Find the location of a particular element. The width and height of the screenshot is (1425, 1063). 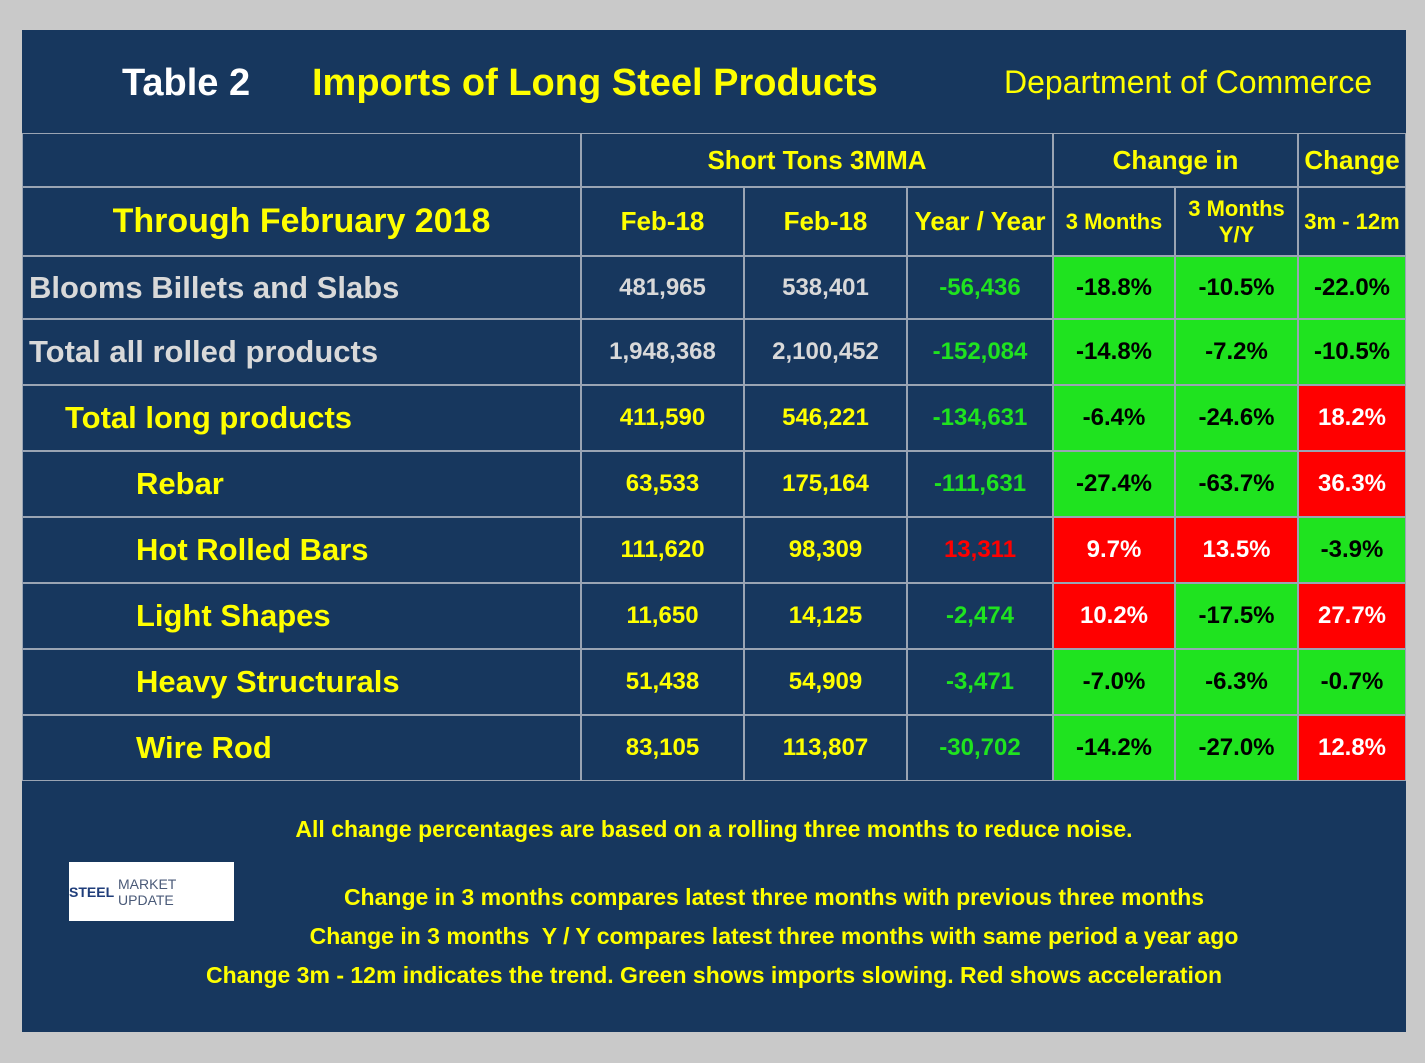

value-cell: -6.4% is located at coordinates (1114, 418).